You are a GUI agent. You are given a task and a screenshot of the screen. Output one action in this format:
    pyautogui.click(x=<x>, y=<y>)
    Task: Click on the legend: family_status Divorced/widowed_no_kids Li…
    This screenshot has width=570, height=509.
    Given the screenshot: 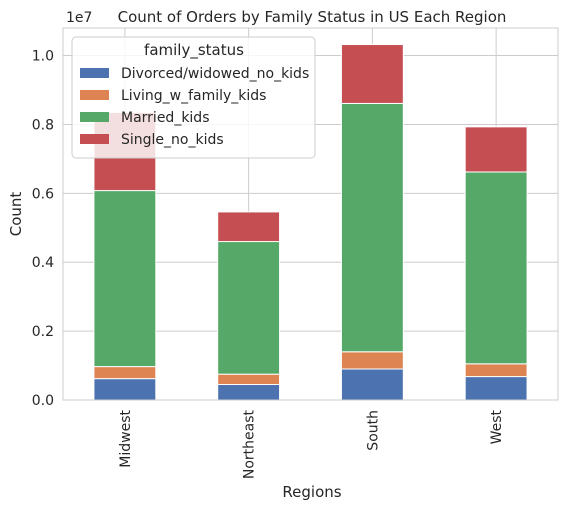 What is the action you would take?
    pyautogui.click(x=193, y=97)
    